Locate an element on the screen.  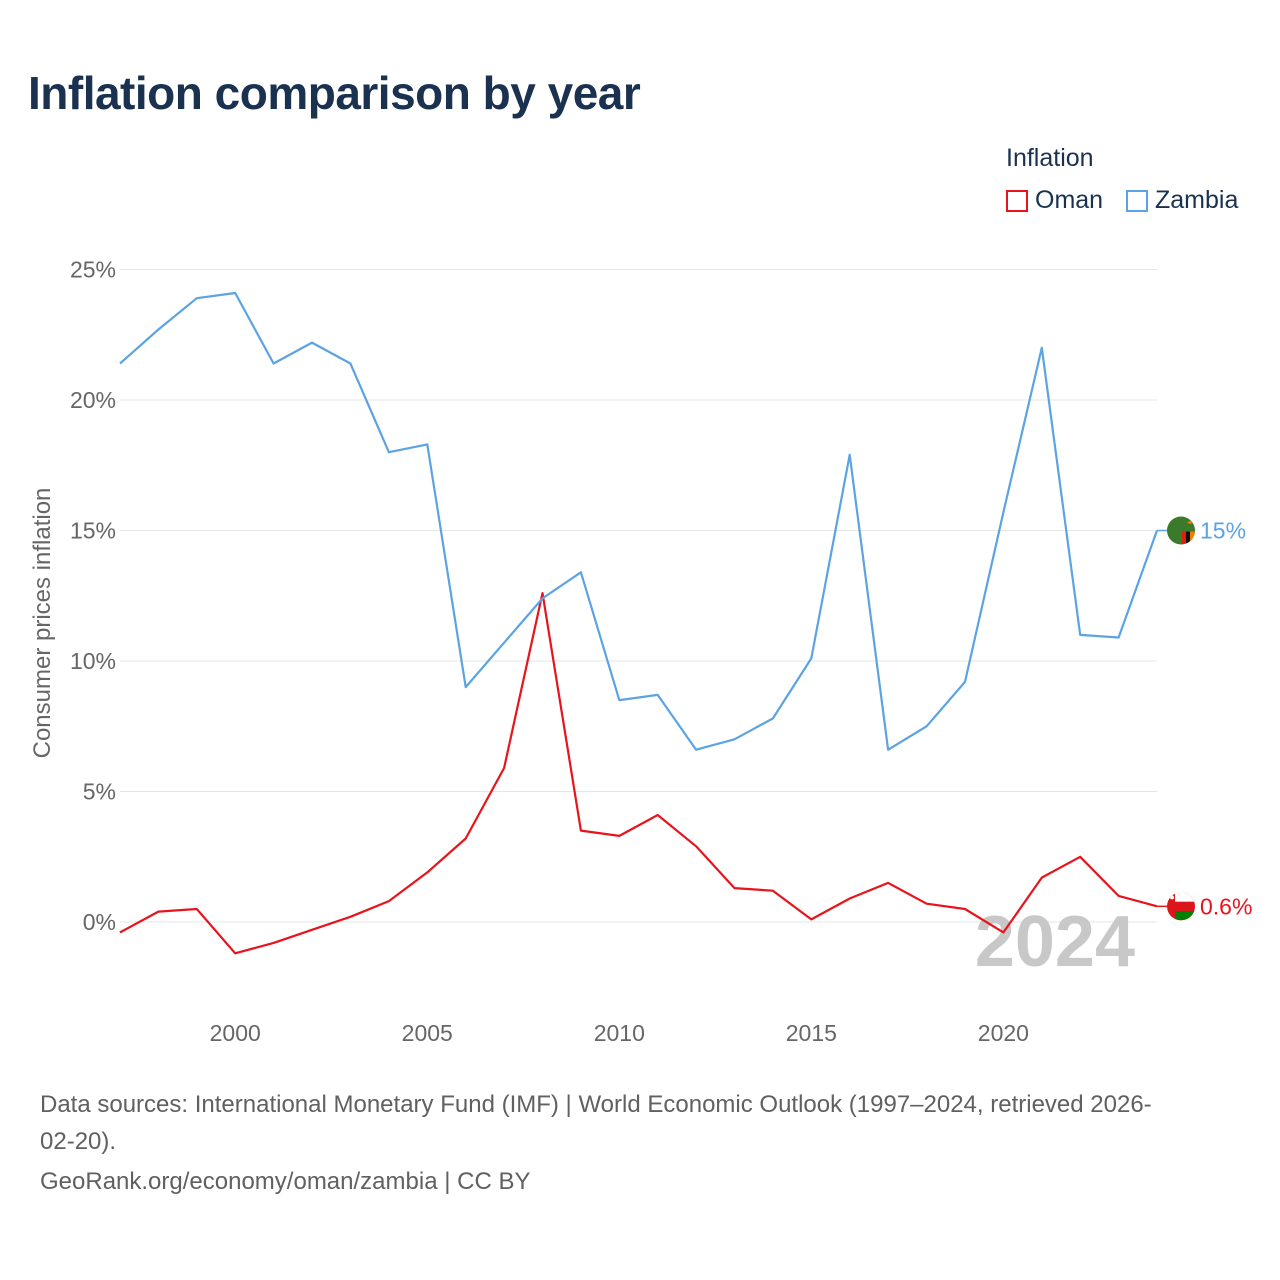
legend-title: Inflation is located at coordinates (1050, 158).